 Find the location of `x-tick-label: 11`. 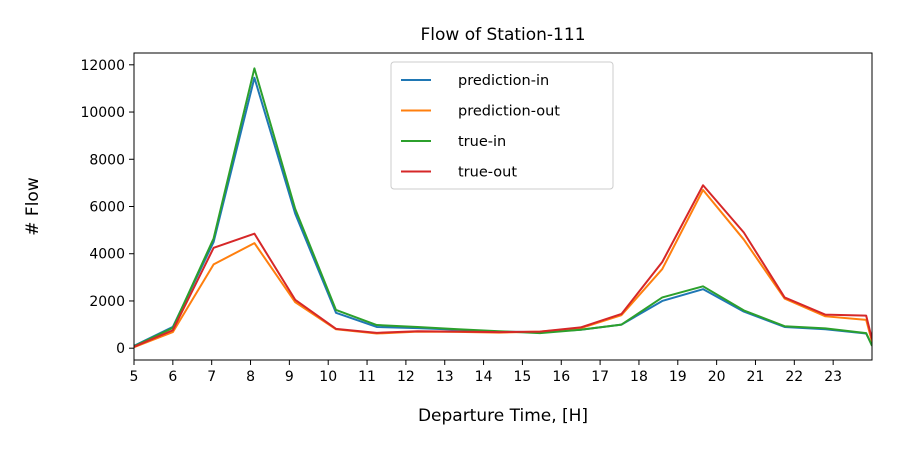

x-tick-label: 11 is located at coordinates (367, 377).